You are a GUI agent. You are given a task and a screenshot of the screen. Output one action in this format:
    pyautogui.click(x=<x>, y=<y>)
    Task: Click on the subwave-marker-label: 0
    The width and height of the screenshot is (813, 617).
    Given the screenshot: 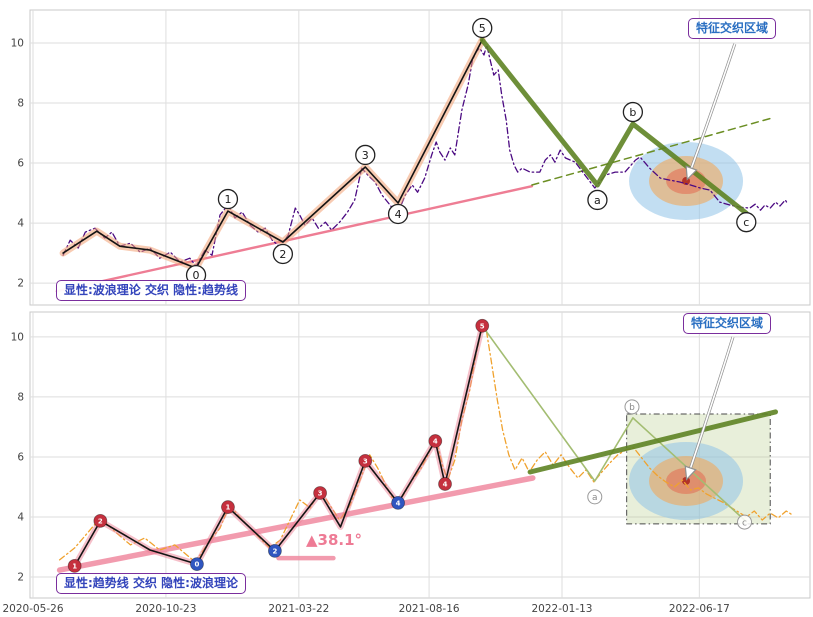 What is the action you would take?
    pyautogui.click(x=196, y=565)
    